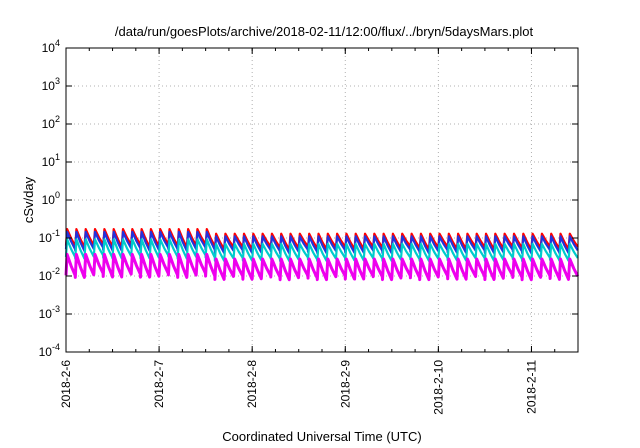 The height and width of the screenshot is (448, 640). Describe the element at coordinates (56, 347) in the screenshot. I see `y-tick-exponent: -4` at that location.